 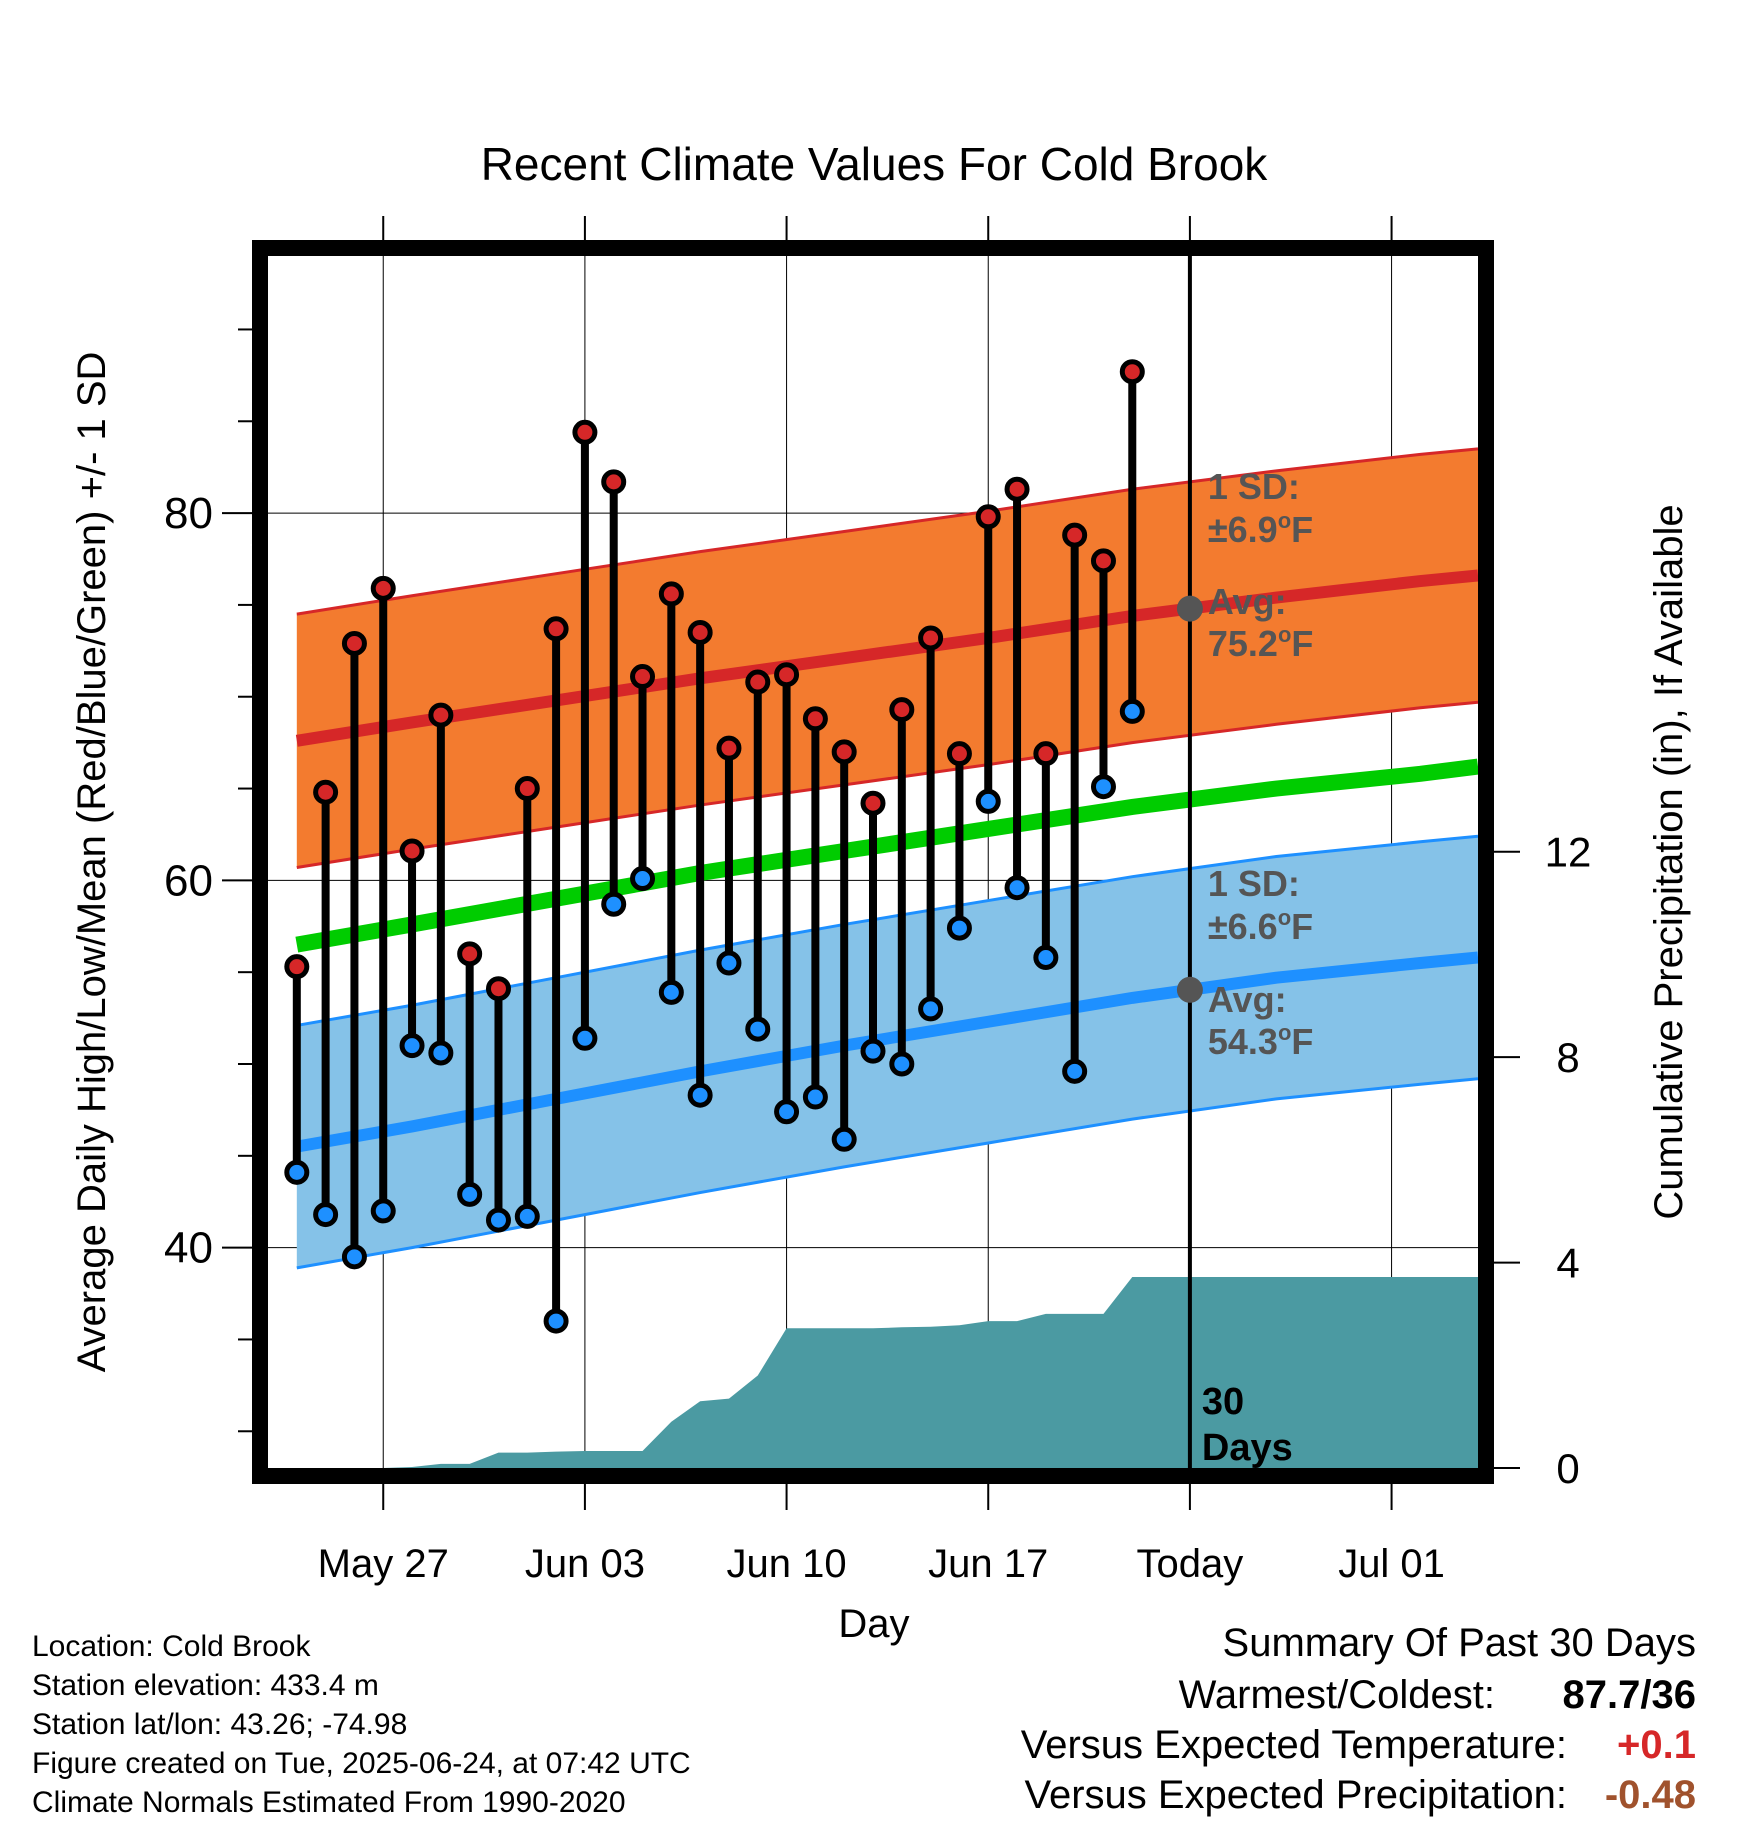 I want to click on window-label-unit: Days, so click(x=1247, y=1448).